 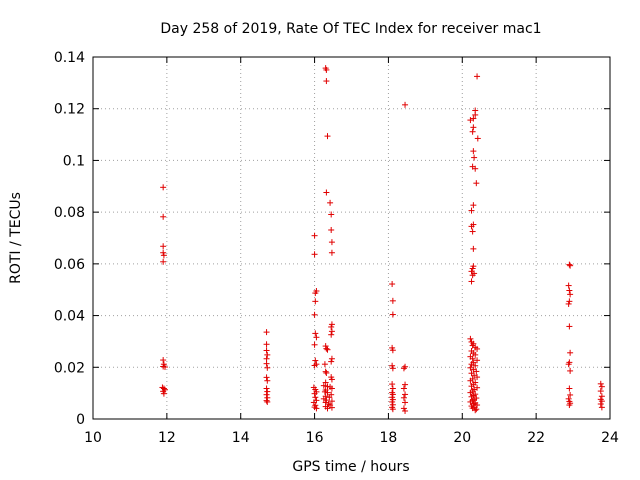 I want to click on x-axis-label: GPS time / hours, so click(x=350, y=467).